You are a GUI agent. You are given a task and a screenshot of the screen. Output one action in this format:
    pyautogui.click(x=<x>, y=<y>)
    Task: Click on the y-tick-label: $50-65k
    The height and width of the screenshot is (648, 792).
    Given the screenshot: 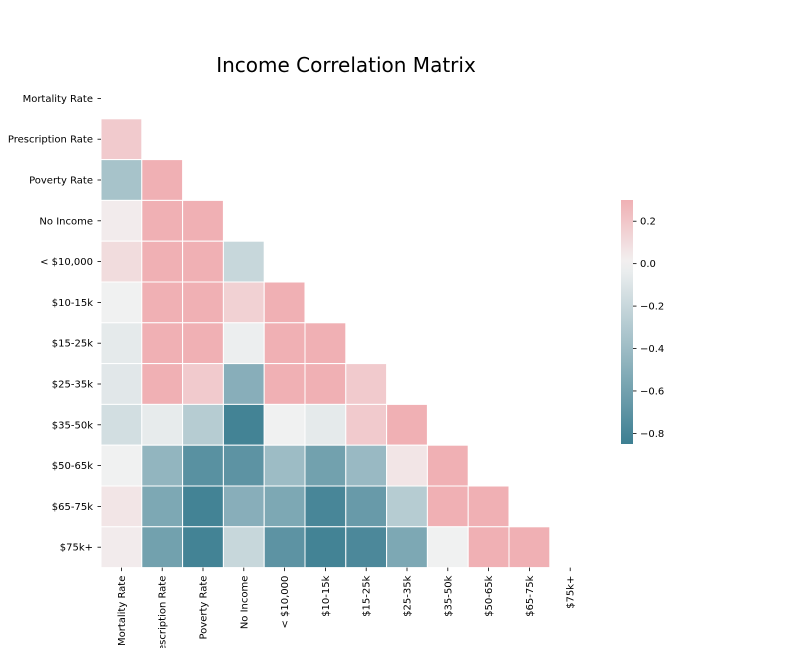 What is the action you would take?
    pyautogui.click(x=72, y=466)
    